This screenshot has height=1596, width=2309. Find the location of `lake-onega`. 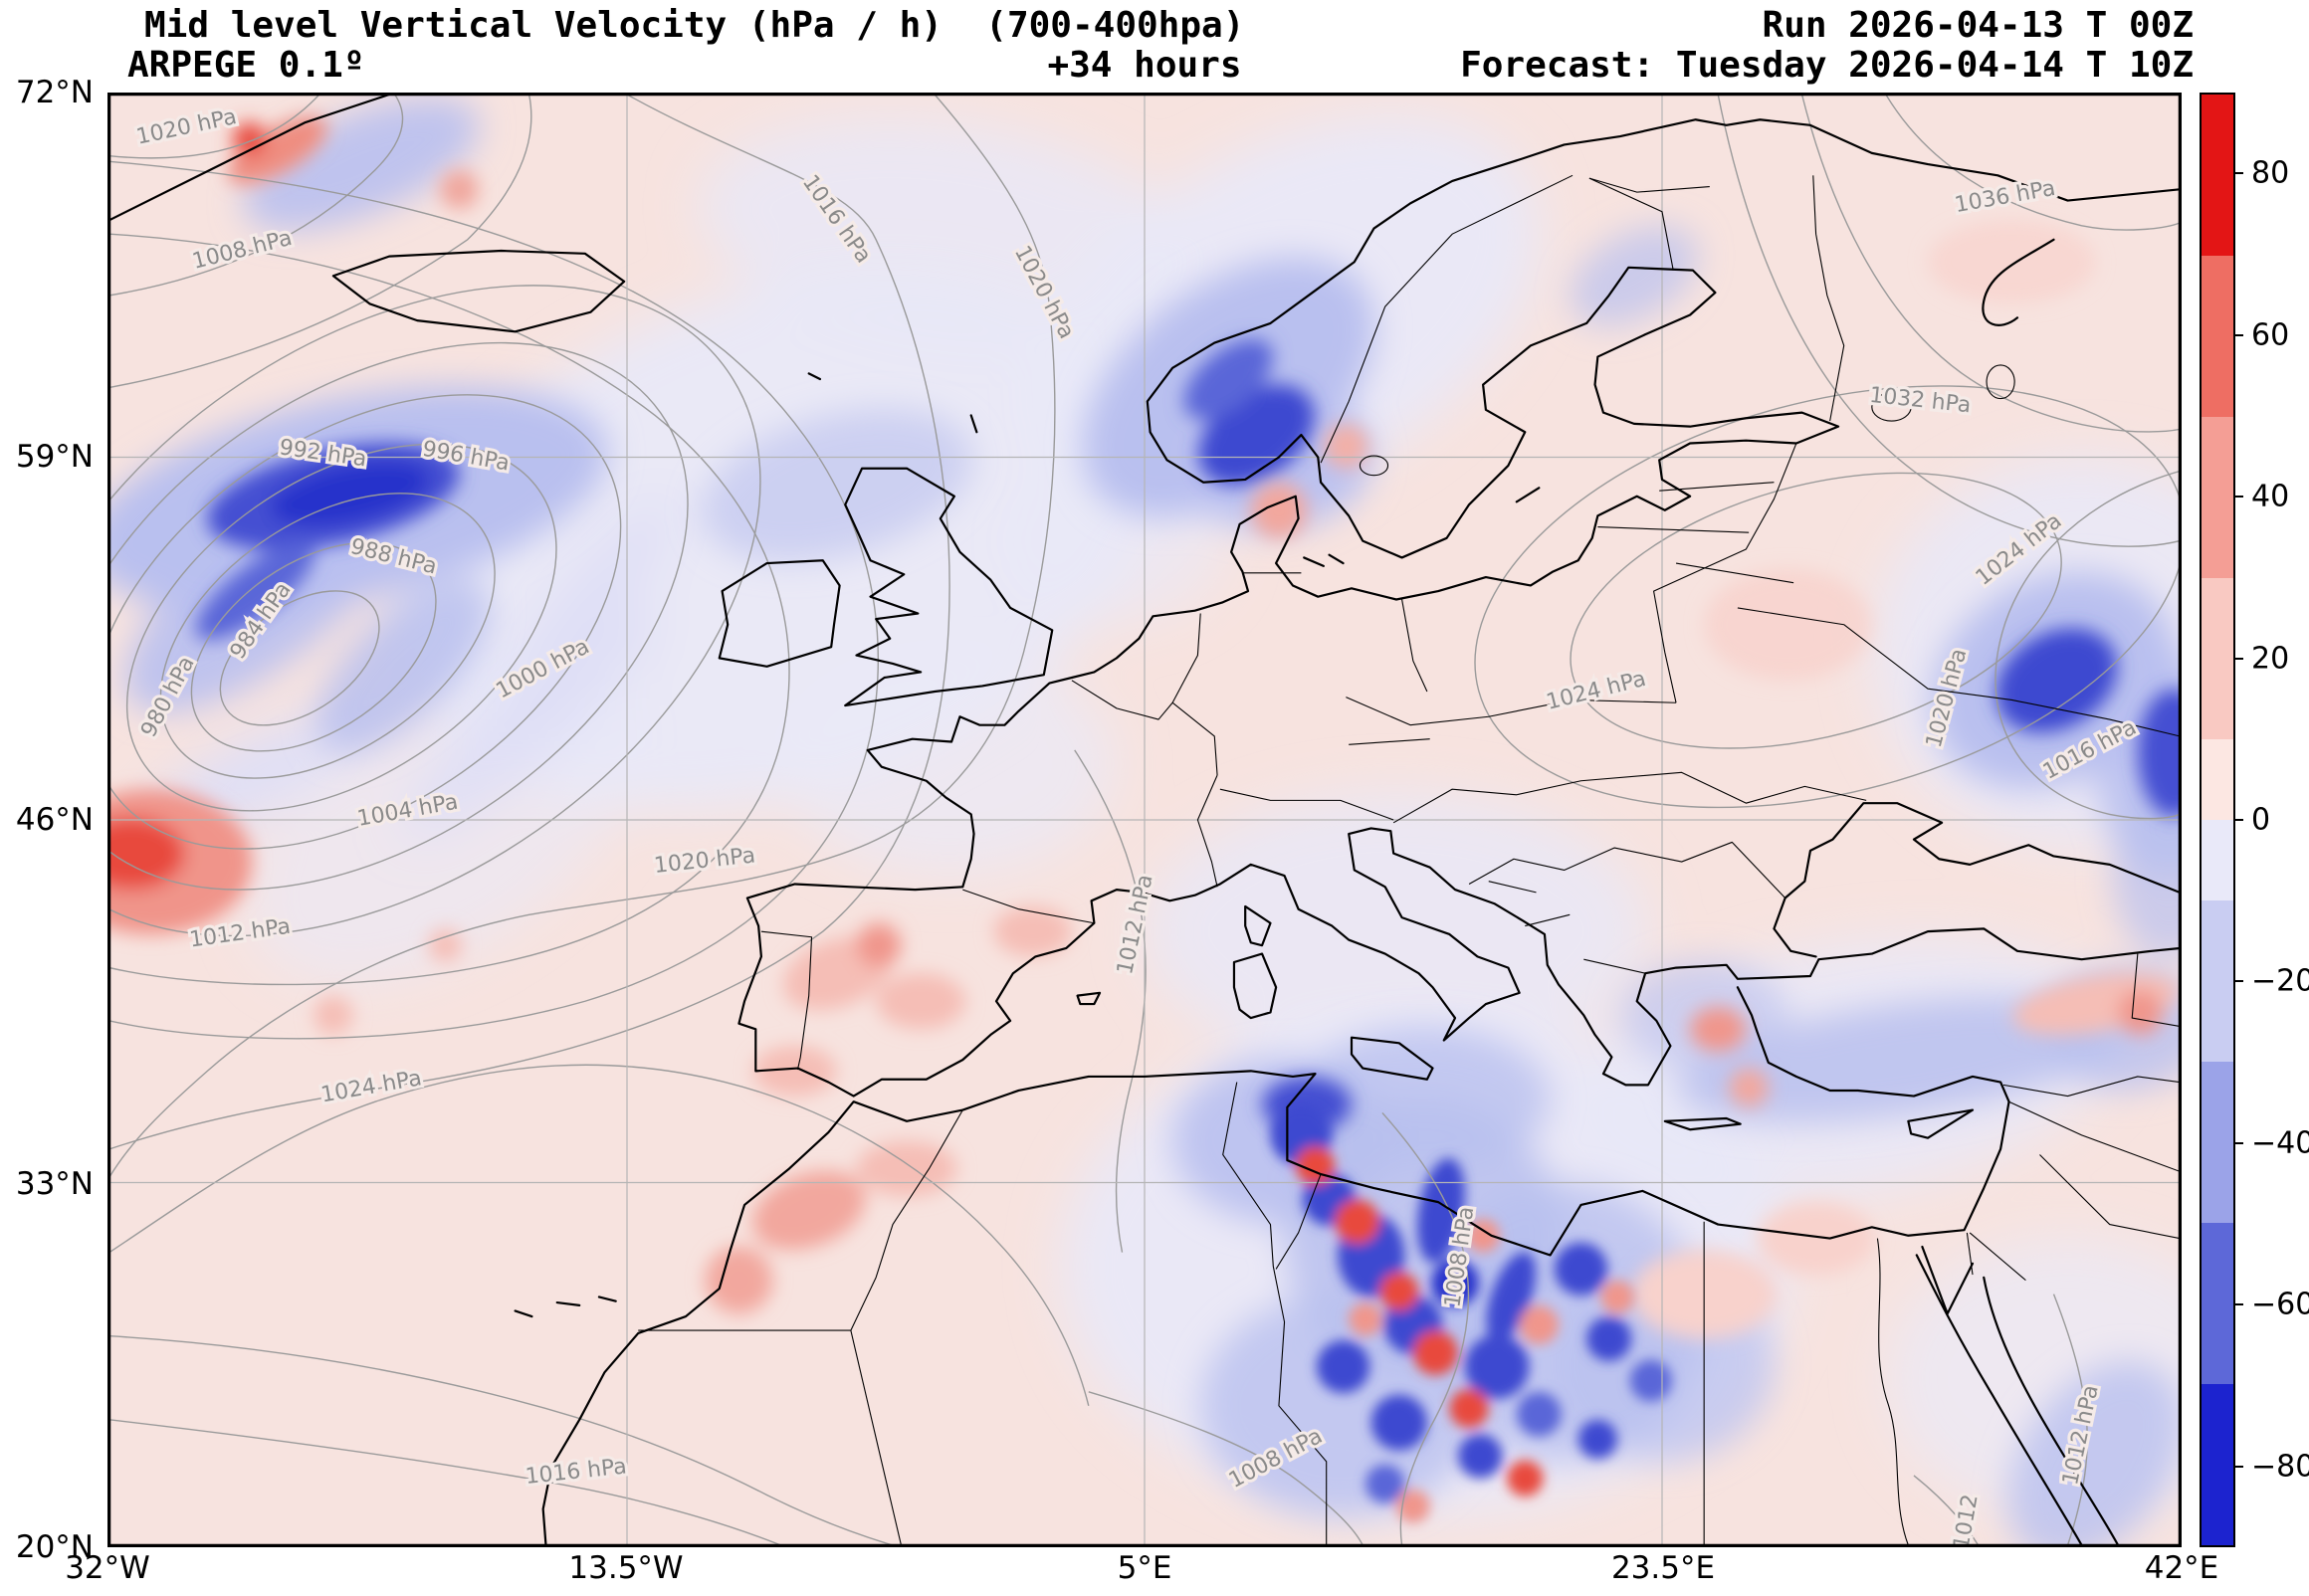

lake-onega is located at coordinates (2001, 382).